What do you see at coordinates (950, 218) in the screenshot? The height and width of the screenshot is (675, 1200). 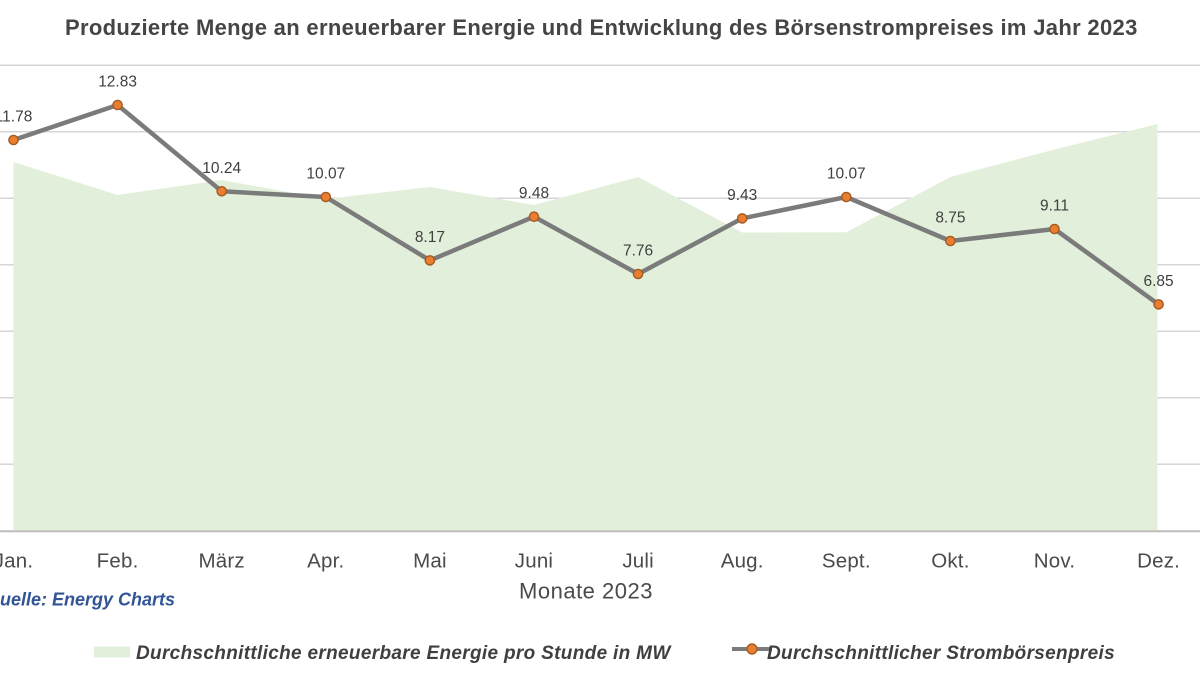 I see `svg-text: 8.75` at bounding box center [950, 218].